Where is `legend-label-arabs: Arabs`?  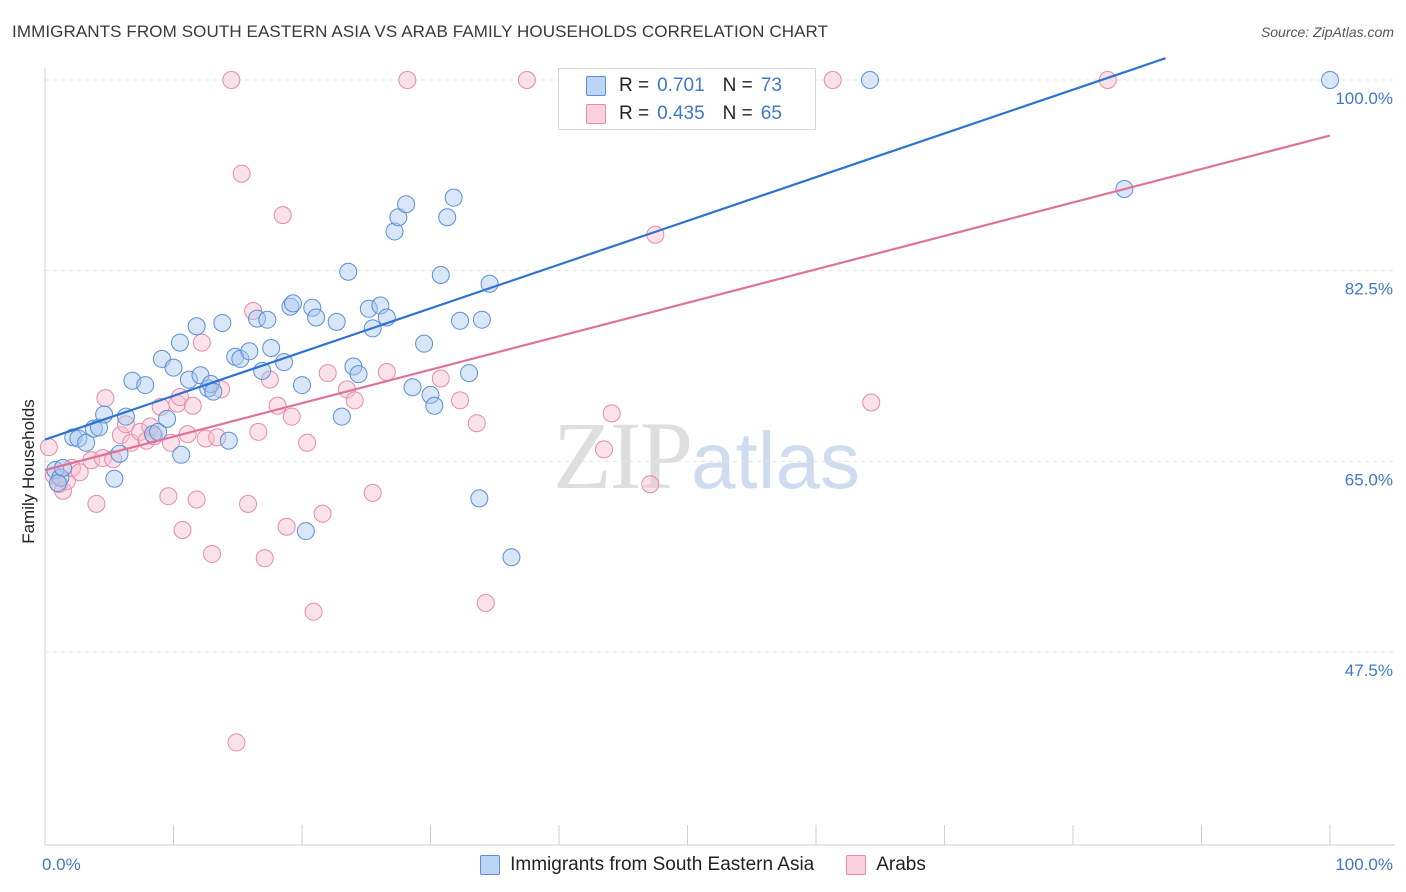 legend-label-arabs: Arabs is located at coordinates (901, 864).